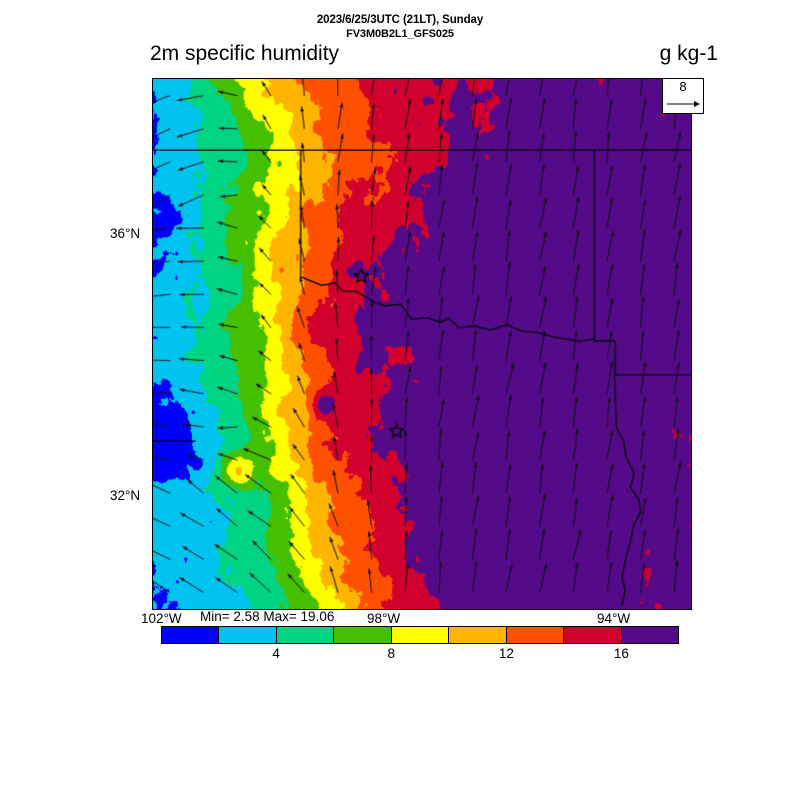 Image resolution: width=800 pixels, height=800 pixels. I want to click on wind-legend-value: 8, so click(683, 86).